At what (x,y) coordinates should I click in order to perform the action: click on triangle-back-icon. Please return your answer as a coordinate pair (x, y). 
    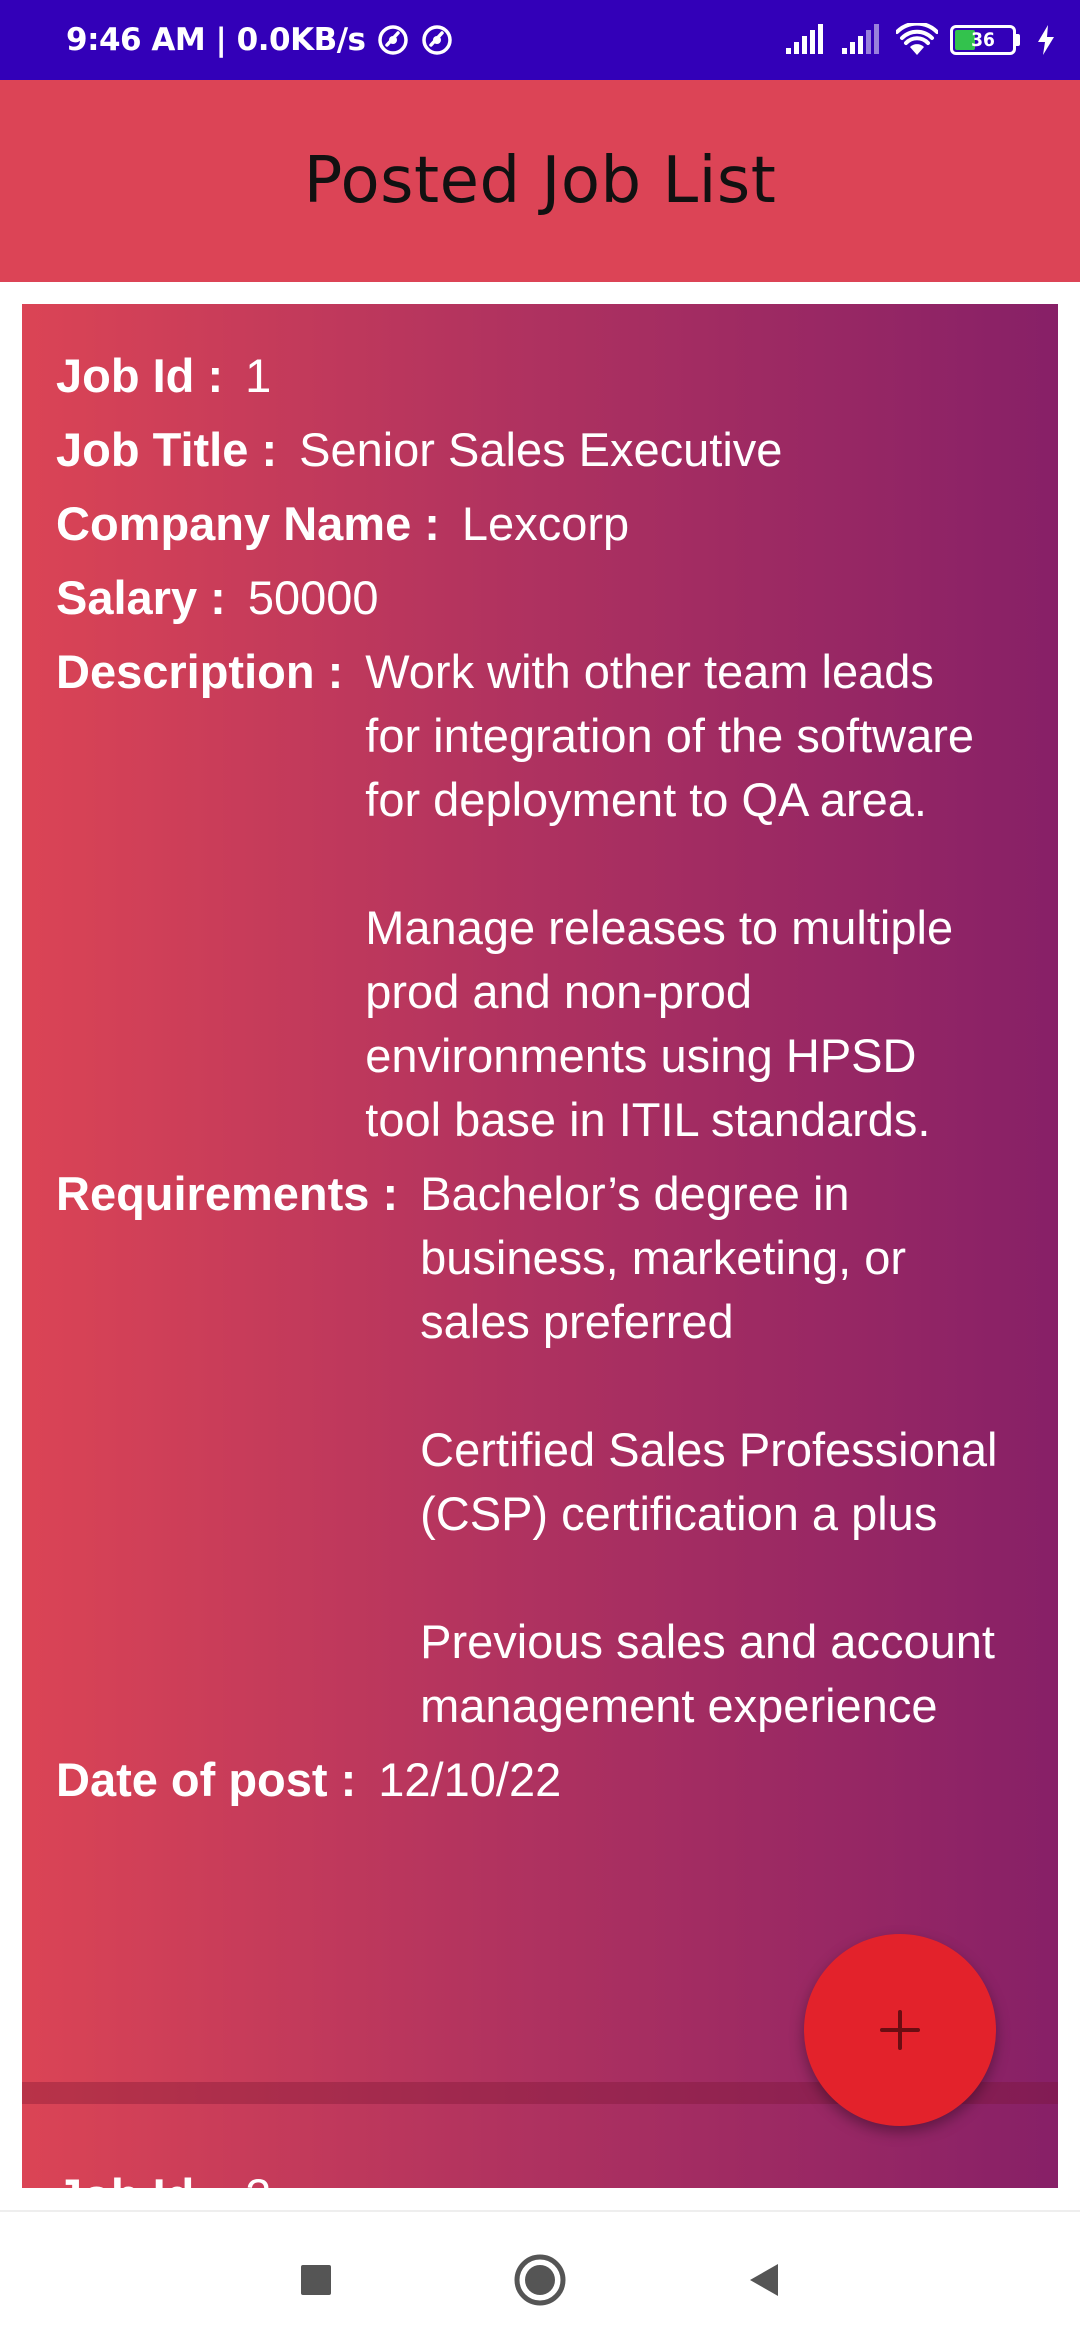
    Looking at the image, I should click on (764, 2280).